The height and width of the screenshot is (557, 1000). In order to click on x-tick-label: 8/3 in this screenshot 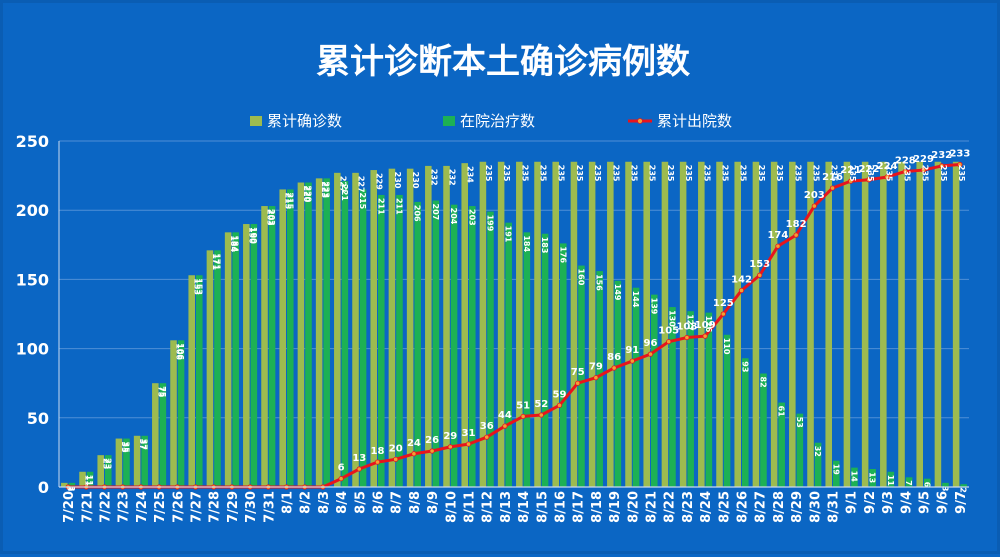, I will do `click(324, 502)`.